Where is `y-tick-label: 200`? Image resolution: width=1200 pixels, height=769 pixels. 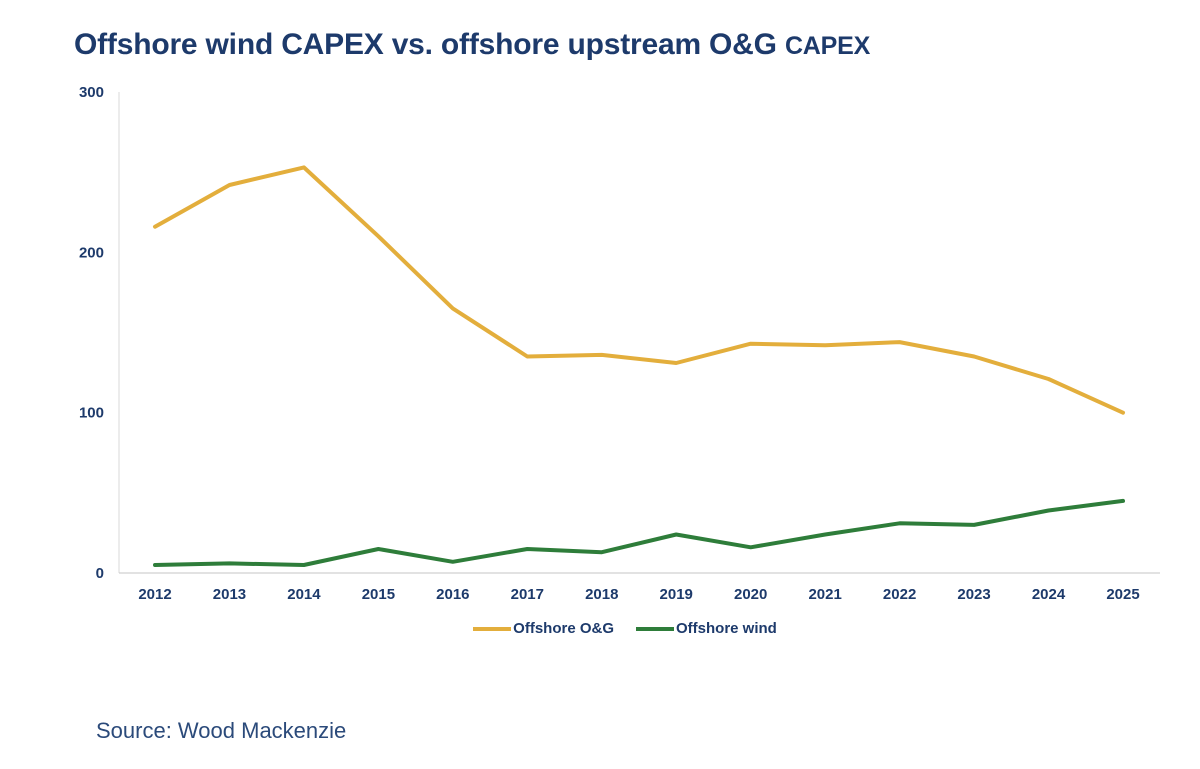 y-tick-label: 200 is located at coordinates (91, 252).